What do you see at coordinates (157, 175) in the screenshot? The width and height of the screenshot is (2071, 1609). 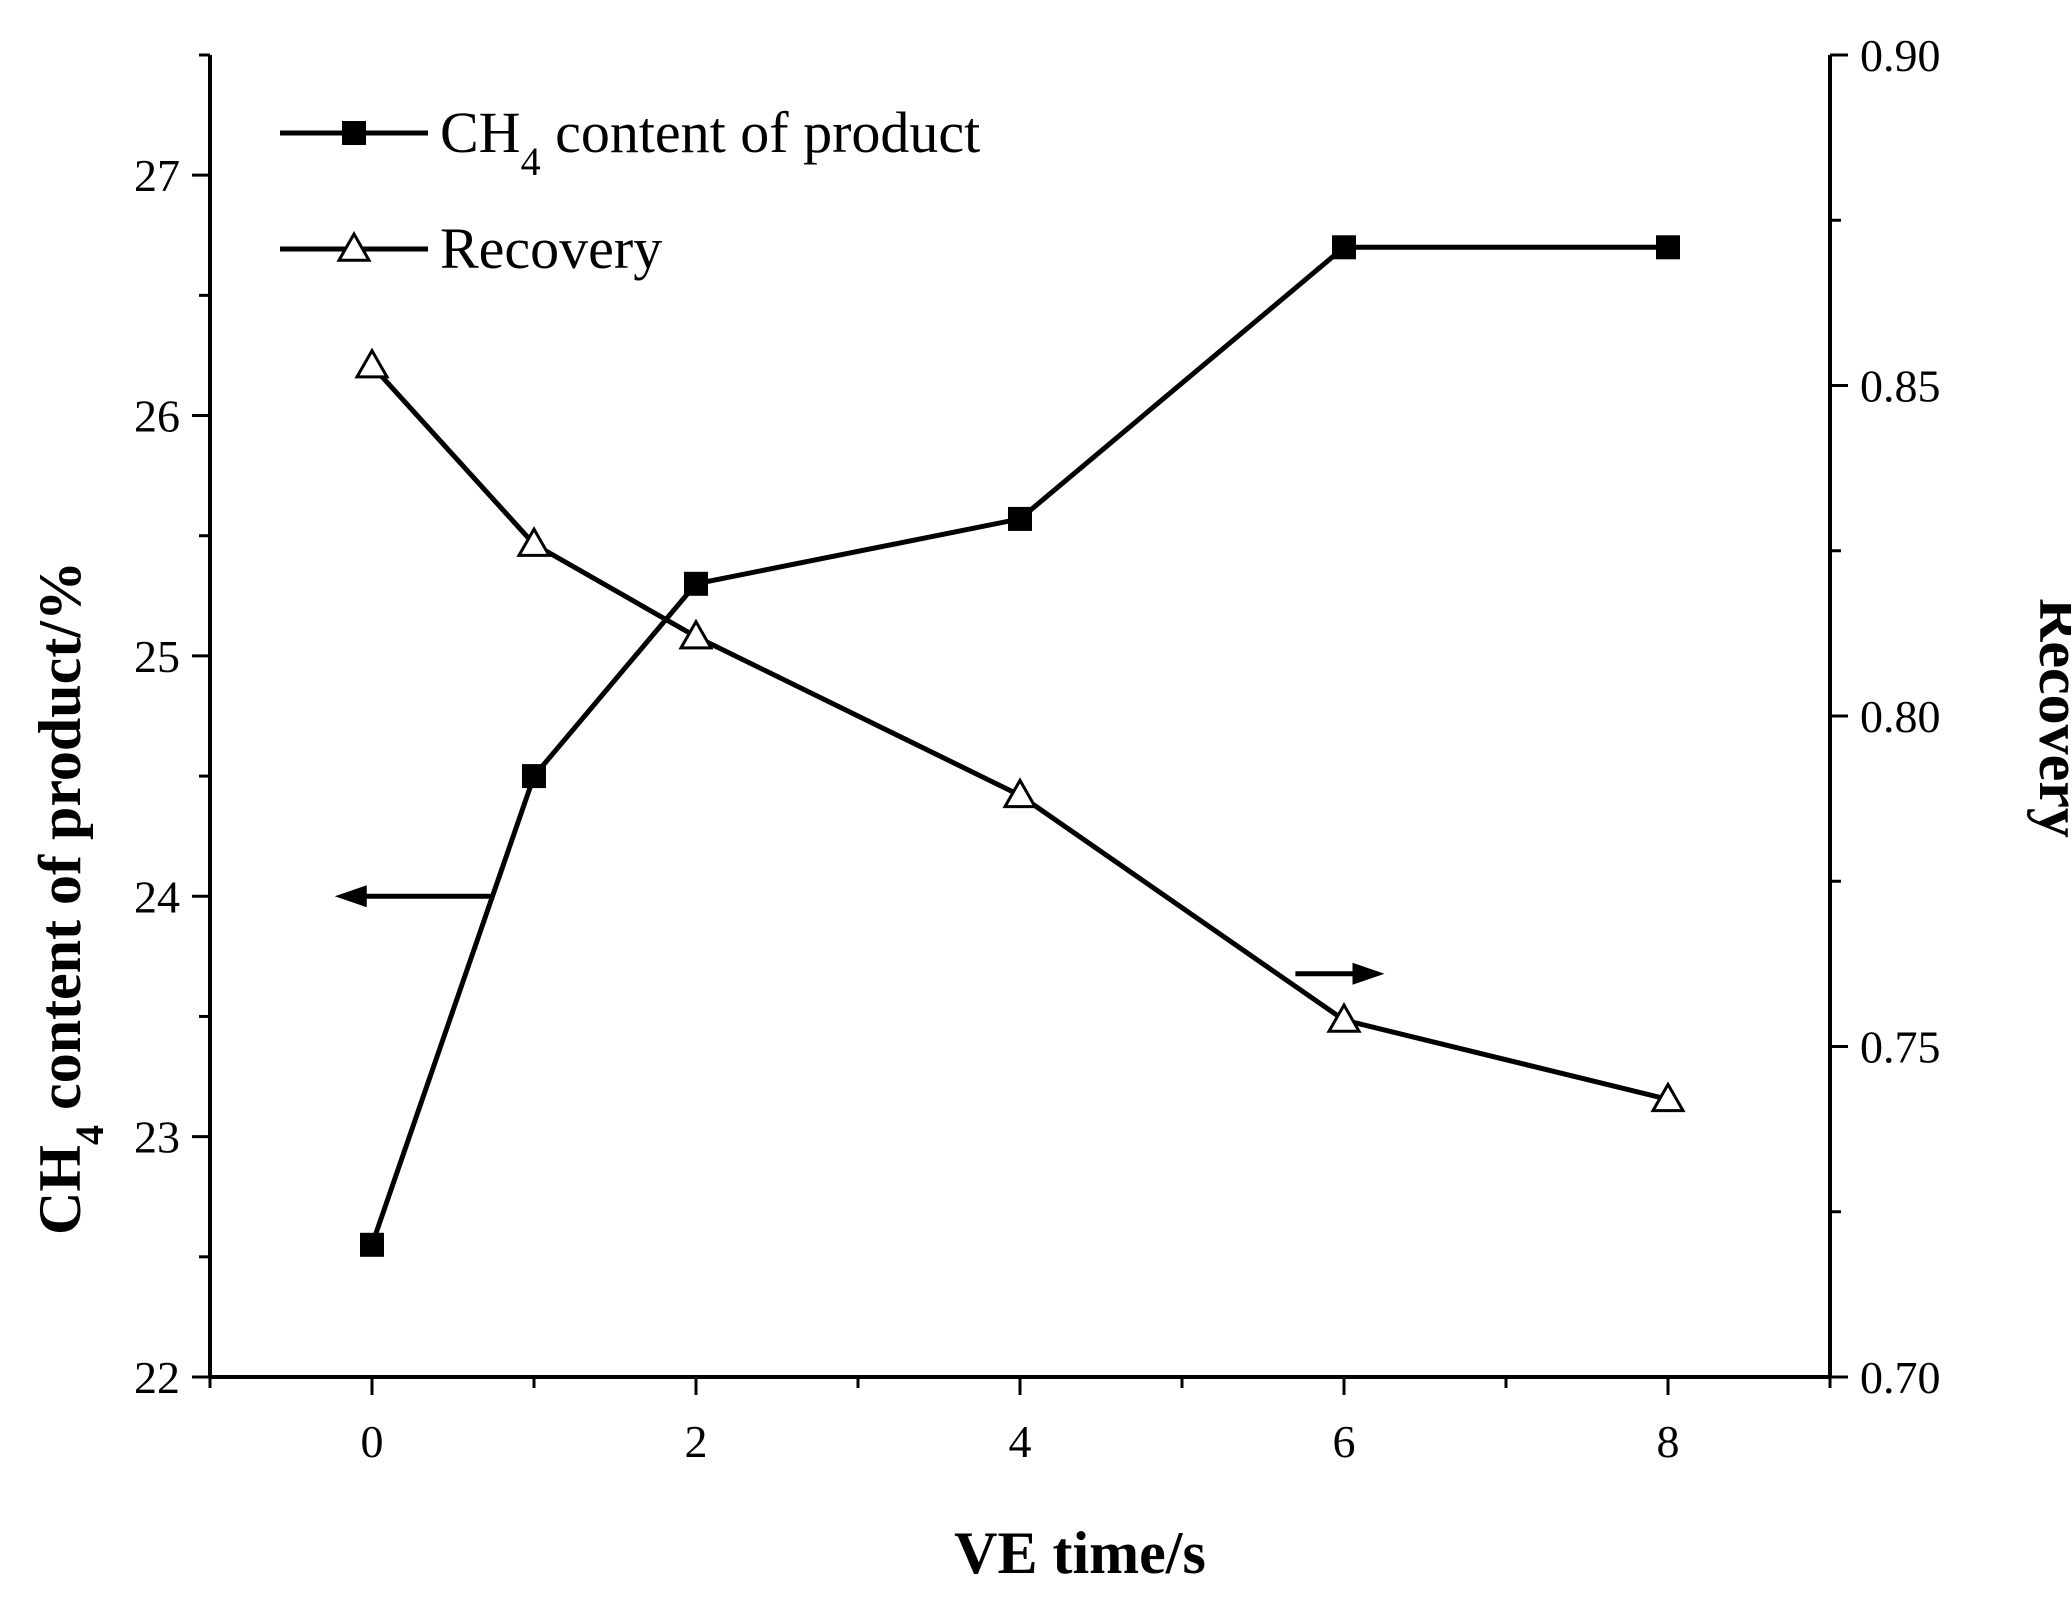 I see `y-left-tick-label: 27` at bounding box center [157, 175].